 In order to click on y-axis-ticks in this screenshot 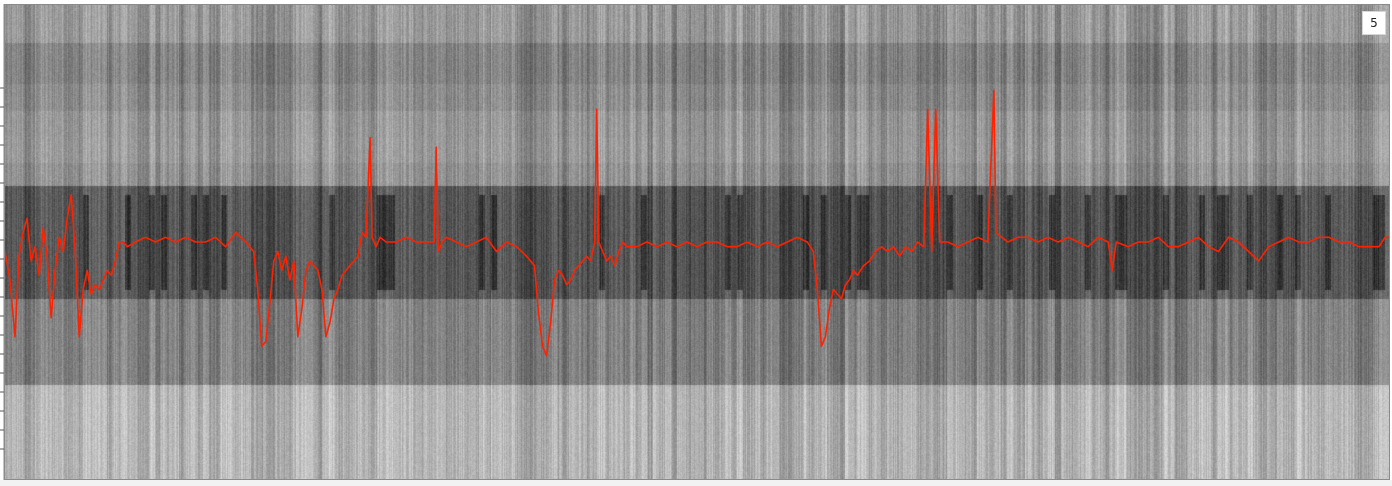, I will do `click(2, 242)`.